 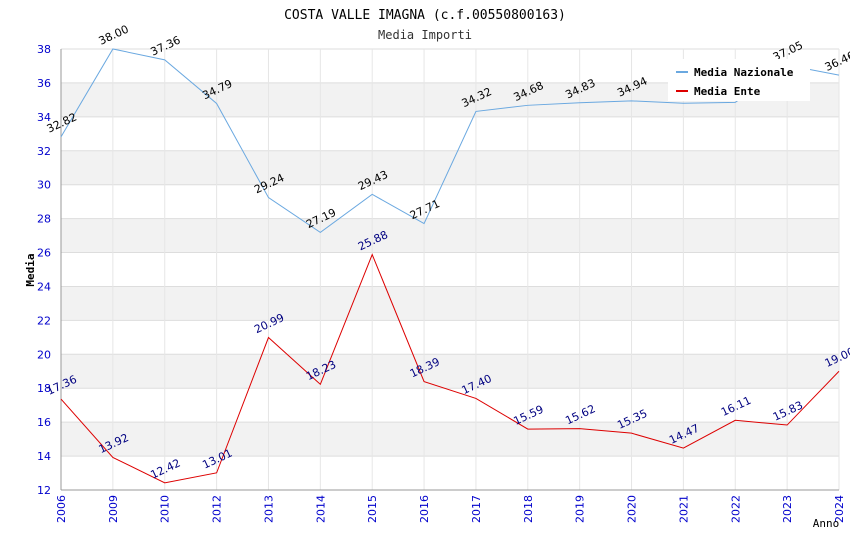 I want to click on y-tick-label: 36, so click(x=44, y=83).